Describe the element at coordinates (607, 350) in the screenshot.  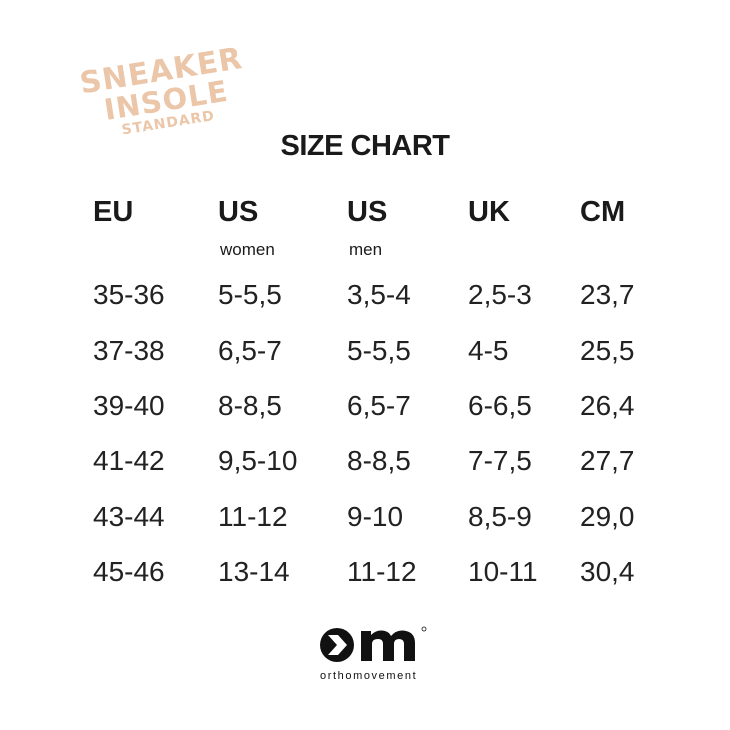
I see `table-cell: 25,5` at that location.